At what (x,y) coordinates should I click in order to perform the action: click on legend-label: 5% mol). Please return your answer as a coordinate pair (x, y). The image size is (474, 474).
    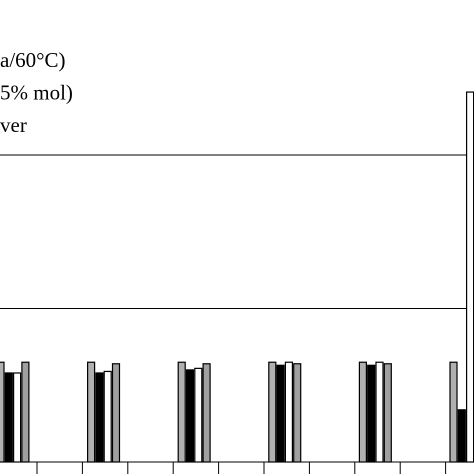
    Looking at the image, I should click on (36, 92).